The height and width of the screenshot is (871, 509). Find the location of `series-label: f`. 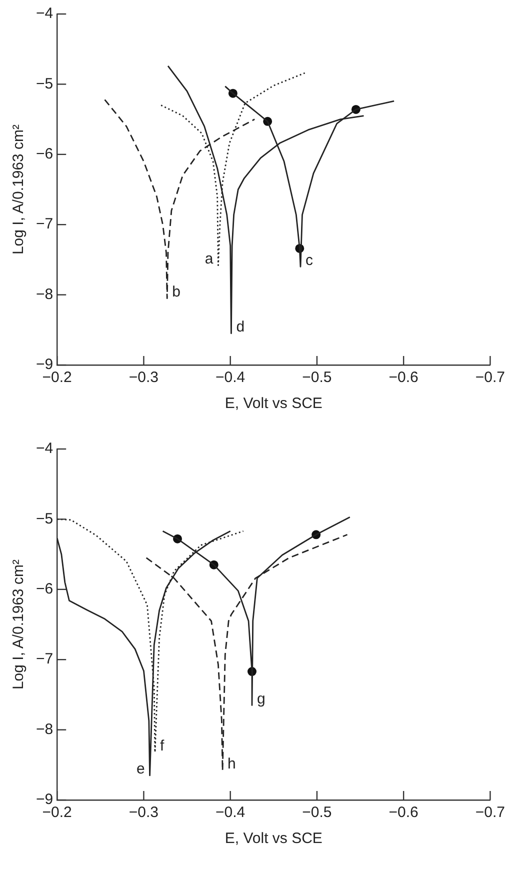

series-label: f is located at coordinates (162, 745).